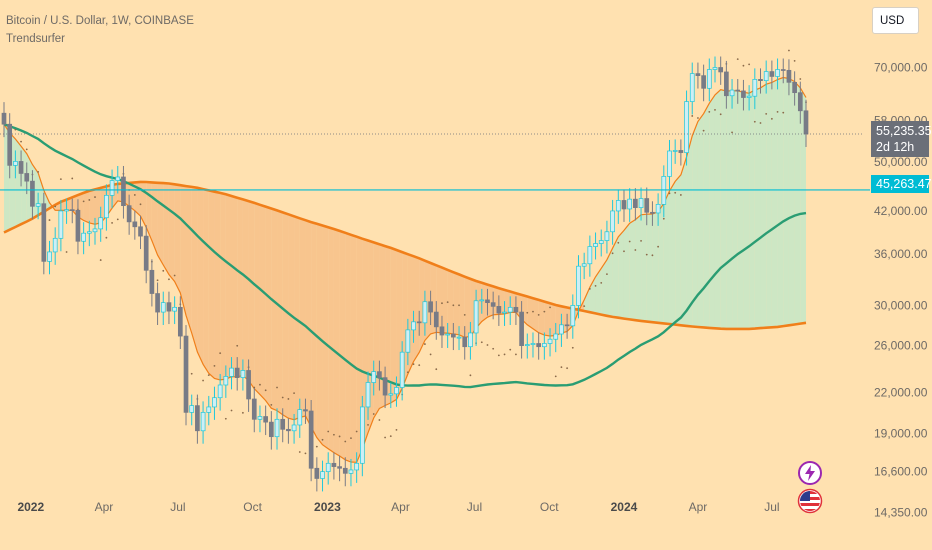 The height and width of the screenshot is (550, 932). What do you see at coordinates (810, 473) in the screenshot?
I see `lightning-icon` at bounding box center [810, 473].